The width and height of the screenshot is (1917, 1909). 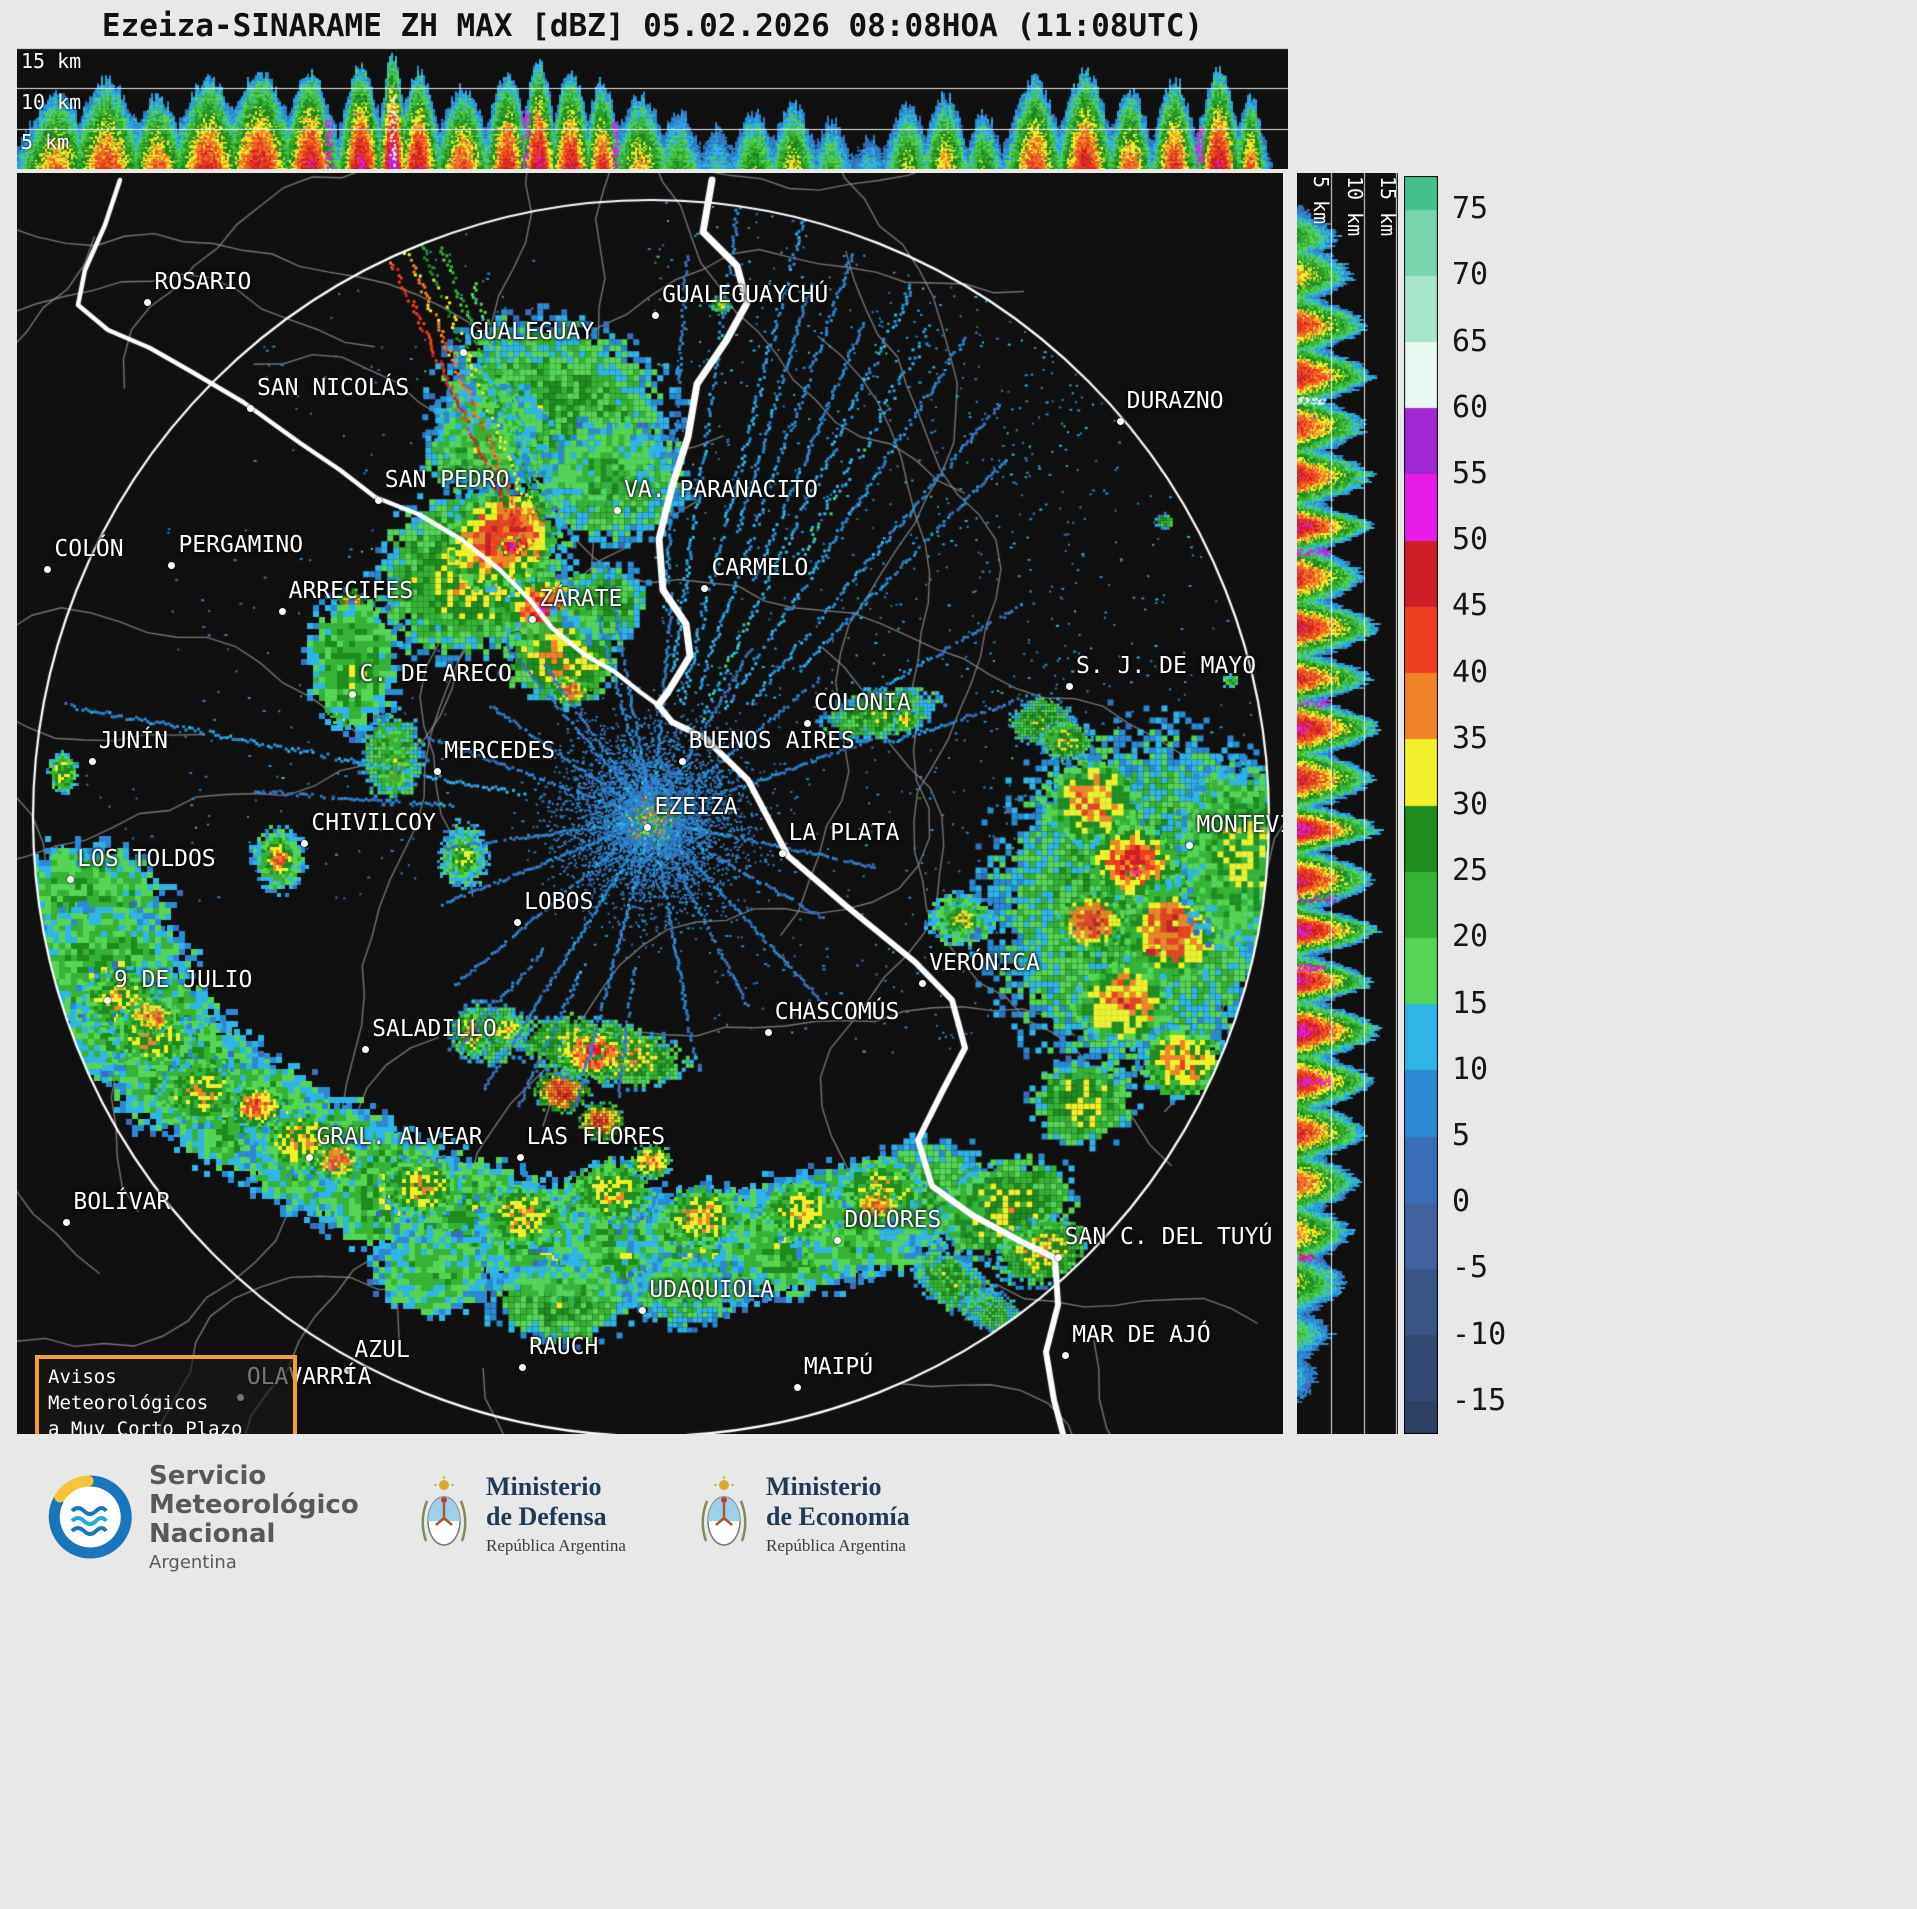 I want to click on colorbar-tick: -5, so click(x=1470, y=1268).